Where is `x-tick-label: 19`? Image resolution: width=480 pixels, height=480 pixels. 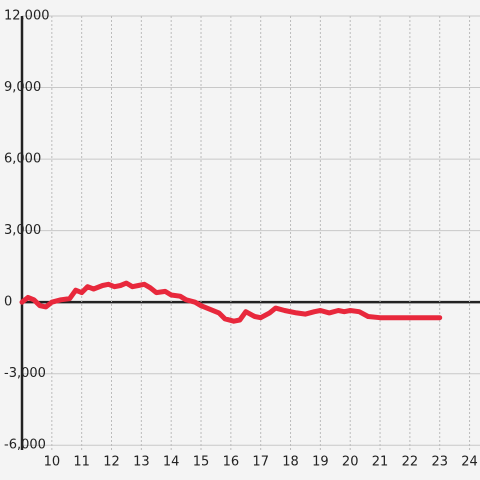
x-tick-label: 19 is located at coordinates (320, 462).